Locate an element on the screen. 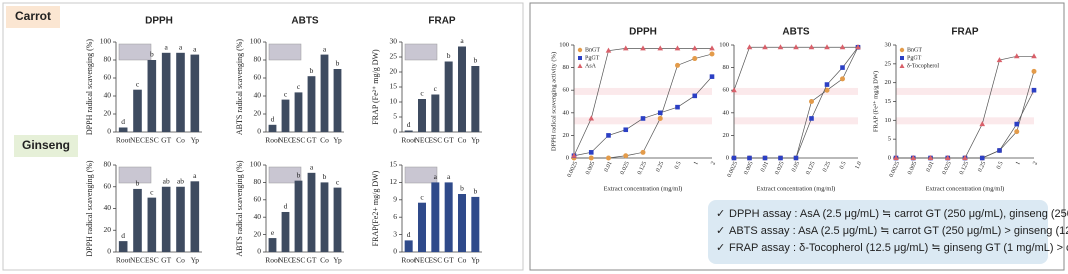 The width and height of the screenshot is (1068, 274). y-tick-label: 30 is located at coordinates (394, 41).